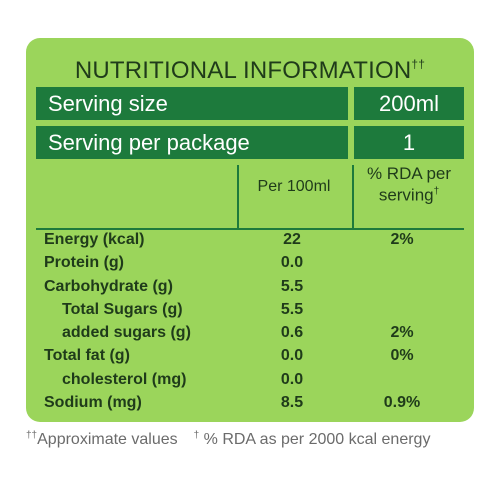  Describe the element at coordinates (253, 355) in the screenshot. I see `table-row: Total fat (g) 0.0 0%` at that location.